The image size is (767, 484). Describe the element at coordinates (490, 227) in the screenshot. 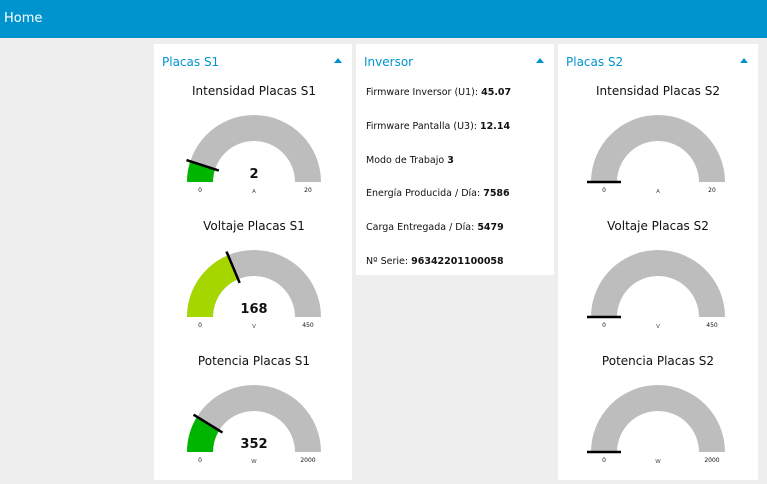

I see `row-value: 5479` at that location.